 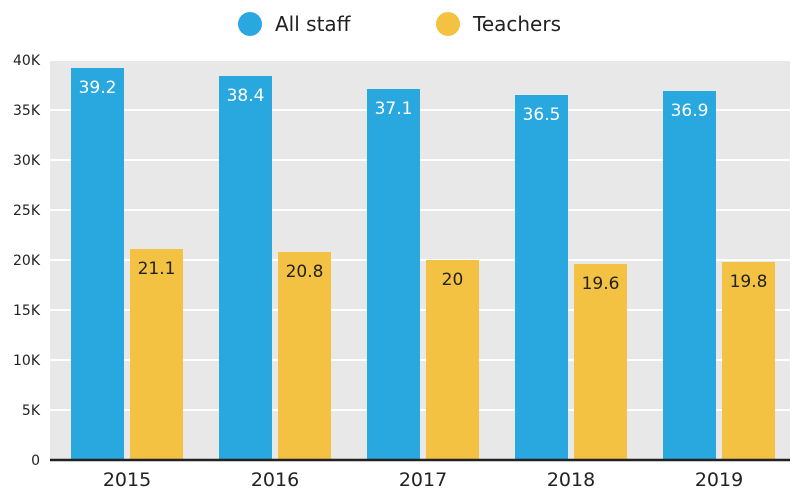 I want to click on y-tick-label: 20K, so click(x=27, y=261).